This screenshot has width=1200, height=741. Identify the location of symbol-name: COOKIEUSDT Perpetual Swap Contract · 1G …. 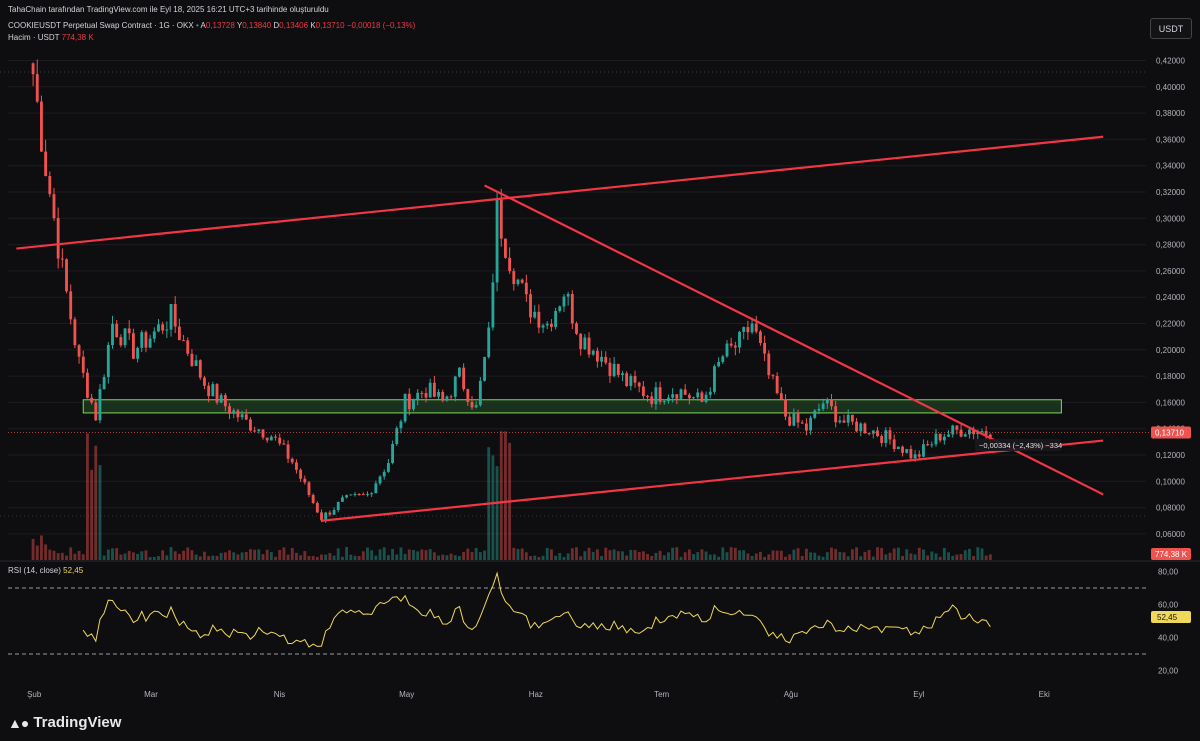
(101, 25).